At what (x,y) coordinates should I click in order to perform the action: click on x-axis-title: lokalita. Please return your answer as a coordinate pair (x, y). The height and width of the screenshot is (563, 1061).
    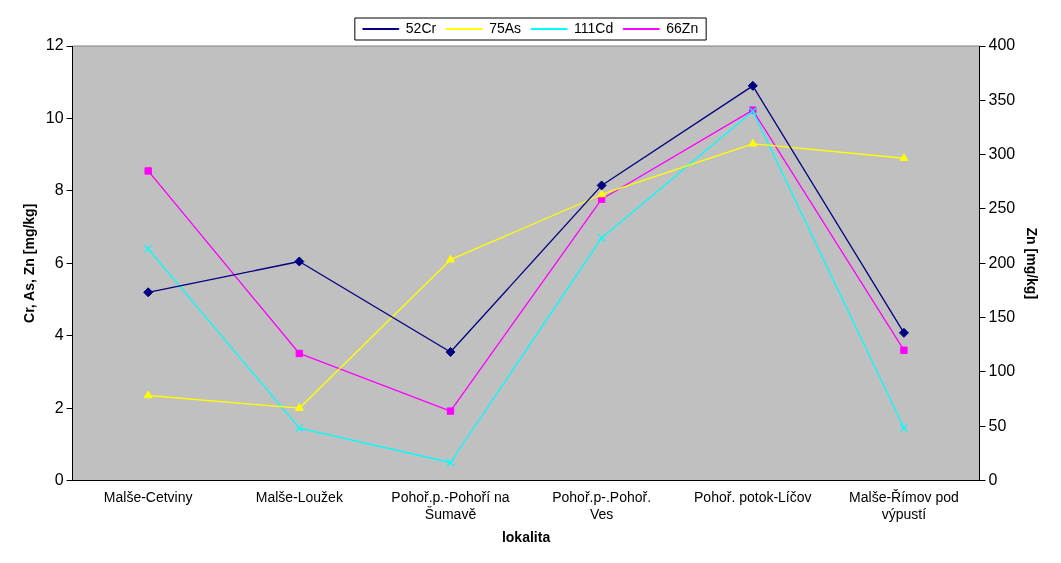
    Looking at the image, I should click on (526, 537).